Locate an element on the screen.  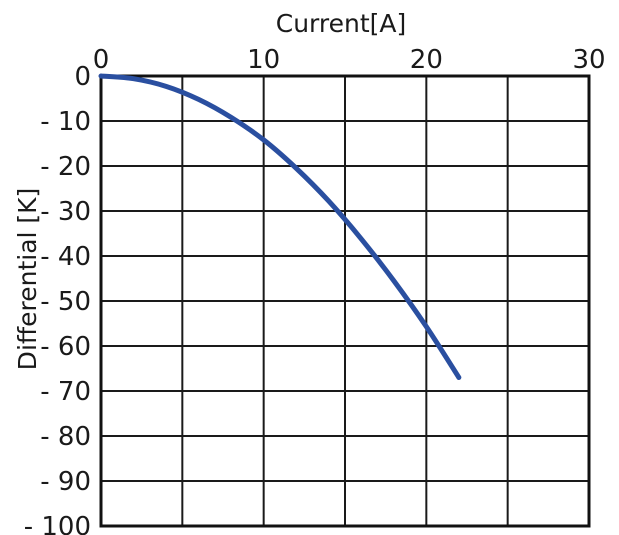
y-tick-label: - 10 is located at coordinates (65, 122).